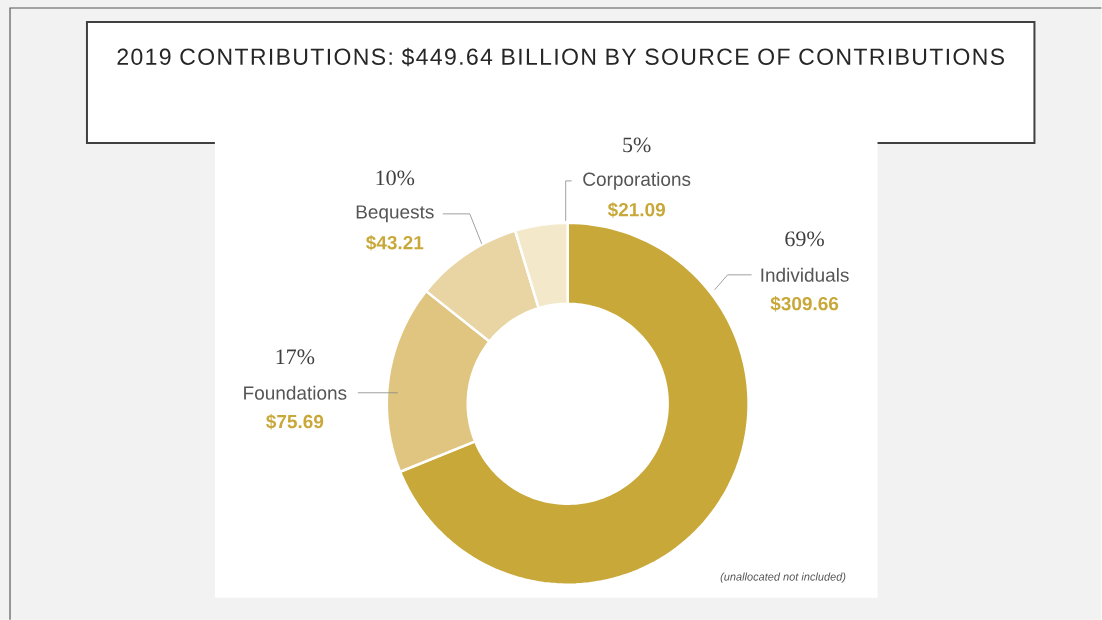  What do you see at coordinates (783, 577) in the screenshot?
I see `text: (unallocated not included)` at bounding box center [783, 577].